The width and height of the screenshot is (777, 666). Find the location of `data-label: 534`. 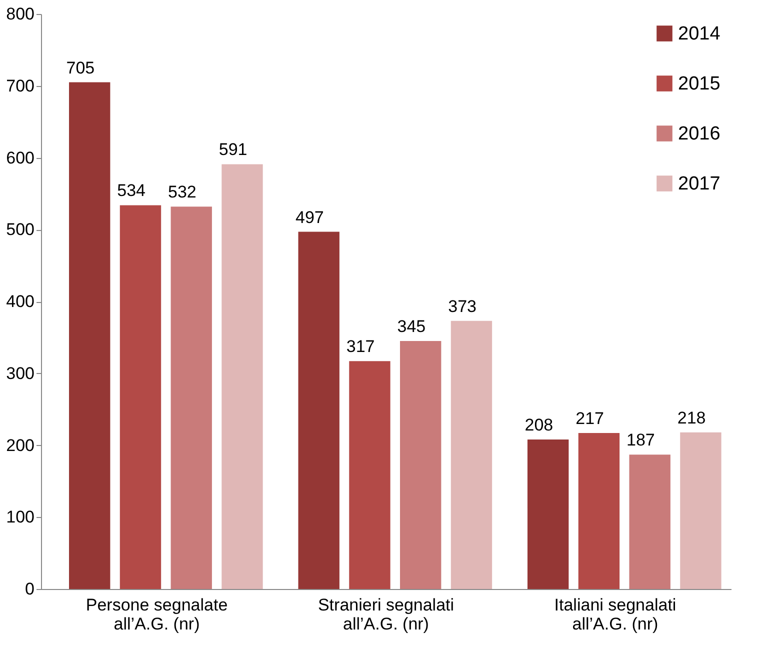

data-label: 534 is located at coordinates (131, 190).